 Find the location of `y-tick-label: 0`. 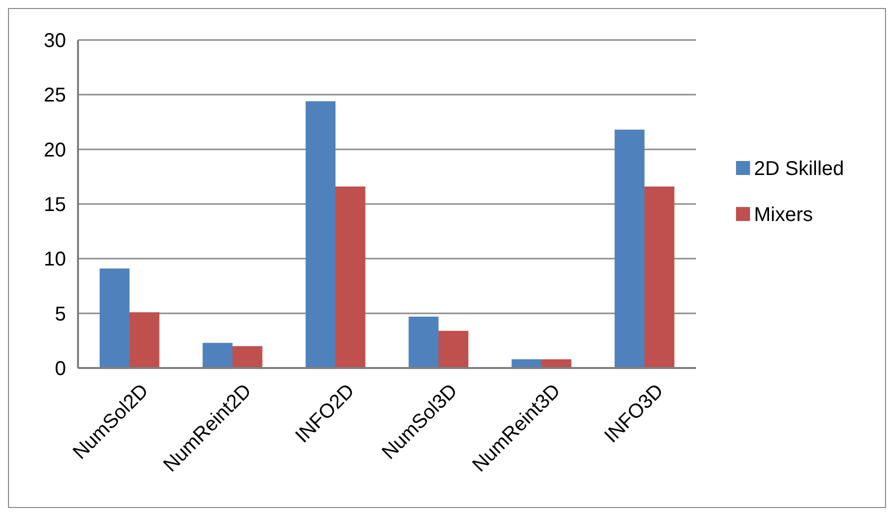

y-tick-label: 0 is located at coordinates (60, 369).